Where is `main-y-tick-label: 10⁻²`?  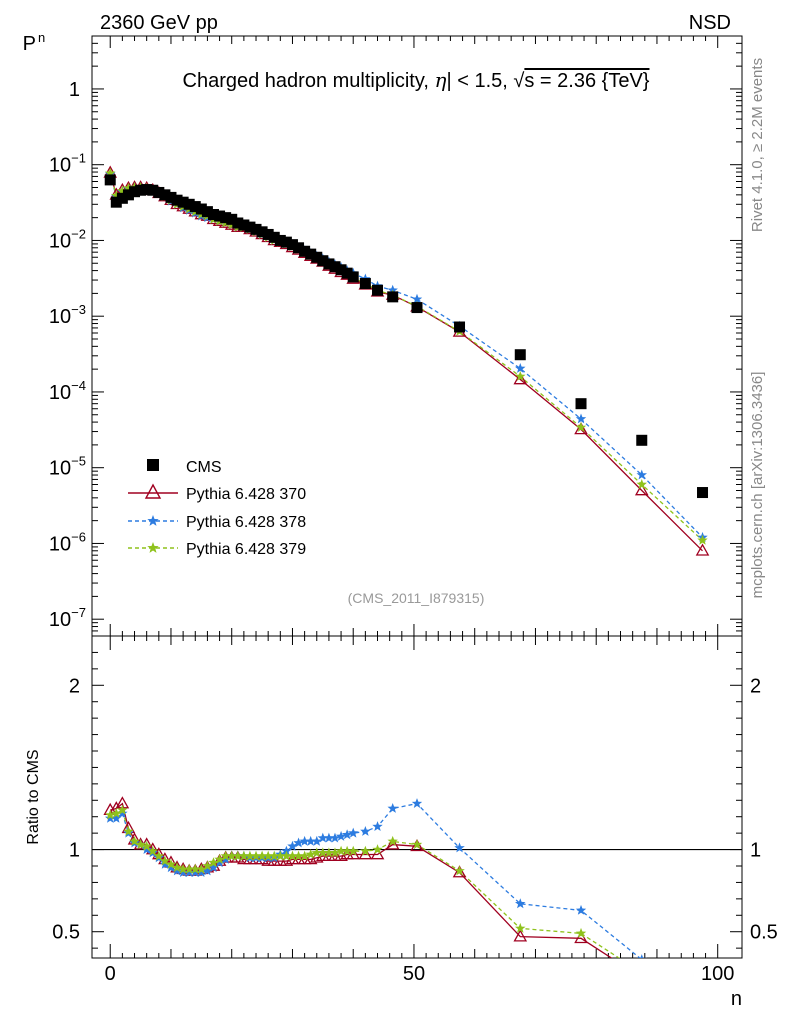
main-y-tick-label: 10⁻² is located at coordinates (67, 239).